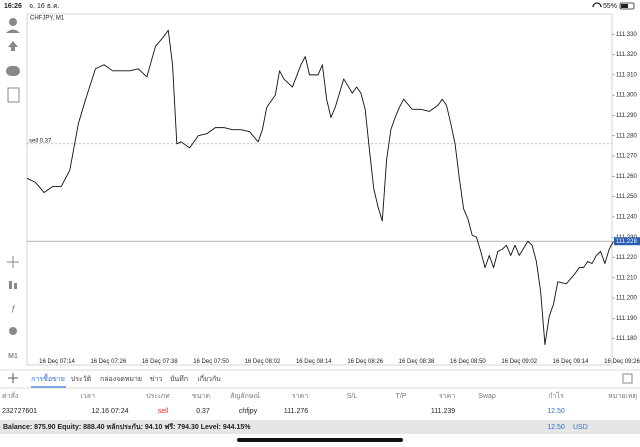 This screenshot has width=640, height=447. What do you see at coordinates (556, 411) in the screenshot?
I see `cell-profit: 12.50` at bounding box center [556, 411].